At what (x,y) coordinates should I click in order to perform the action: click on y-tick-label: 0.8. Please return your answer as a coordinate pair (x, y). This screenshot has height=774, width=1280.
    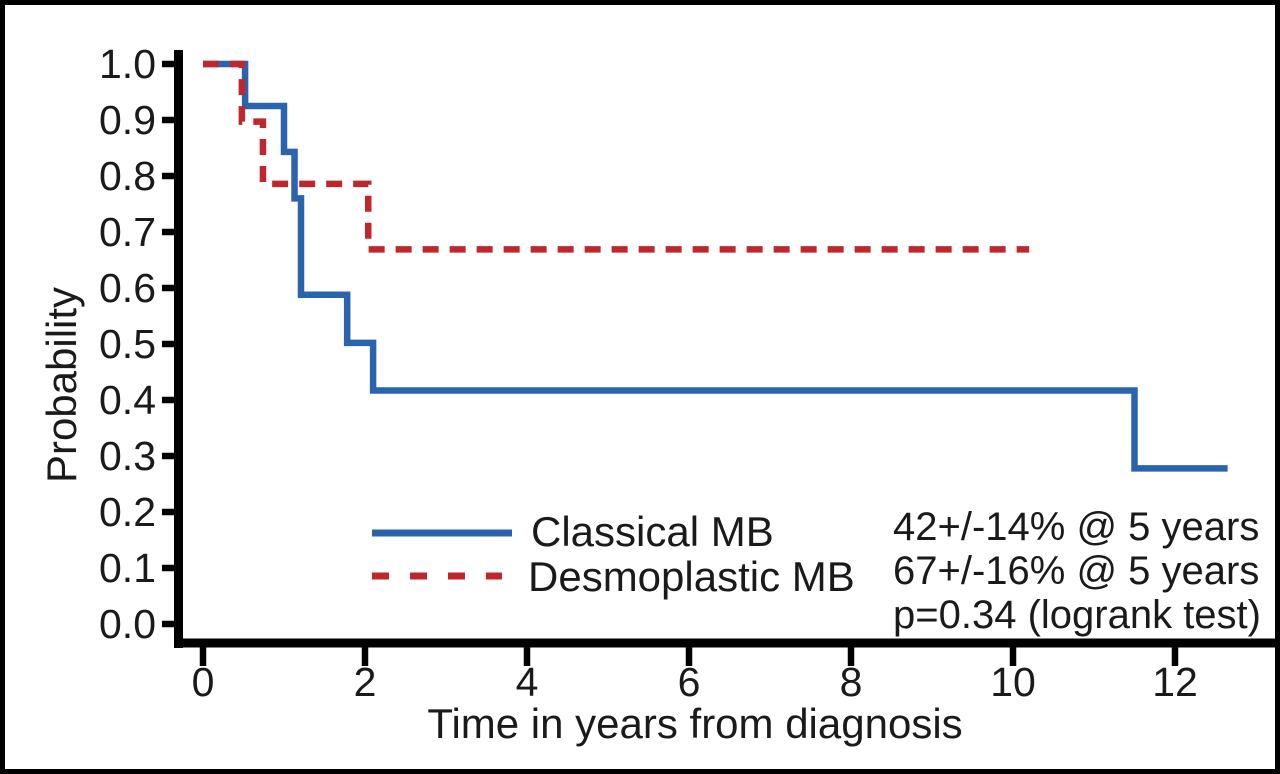
    Looking at the image, I should click on (127, 176).